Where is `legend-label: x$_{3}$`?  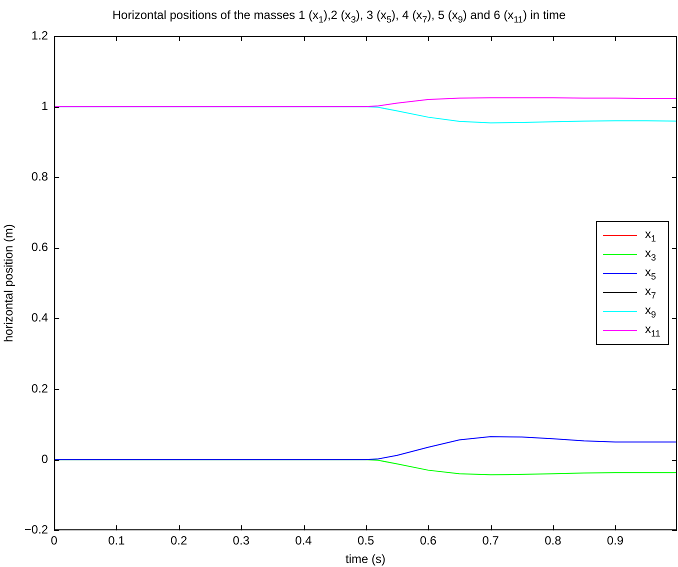 legend-label: x$_{3}$ is located at coordinates (650, 254).